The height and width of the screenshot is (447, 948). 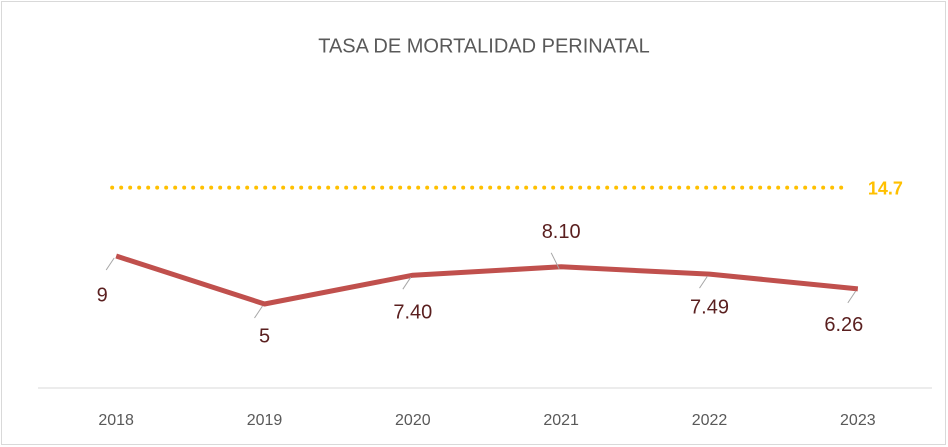 I want to click on data-label: 9, so click(x=102, y=295).